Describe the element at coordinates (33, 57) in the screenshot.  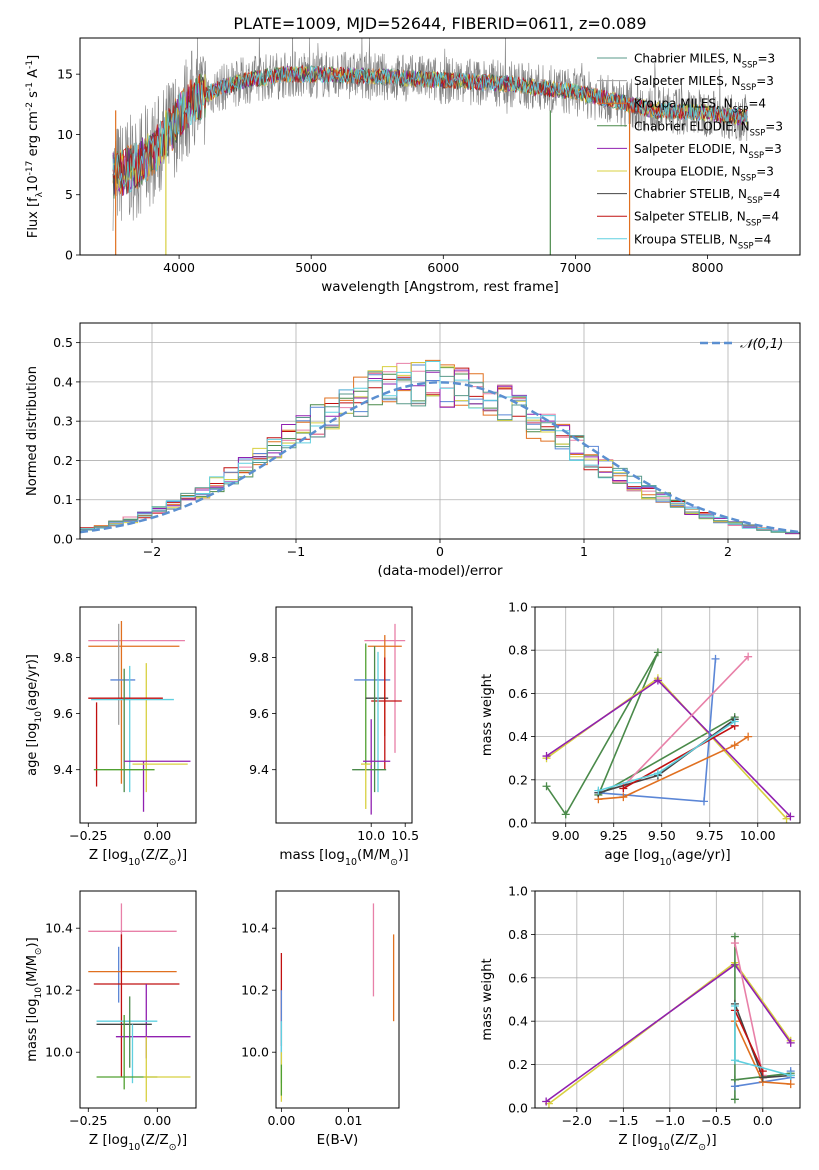
I see `label-part: ]` at that location.